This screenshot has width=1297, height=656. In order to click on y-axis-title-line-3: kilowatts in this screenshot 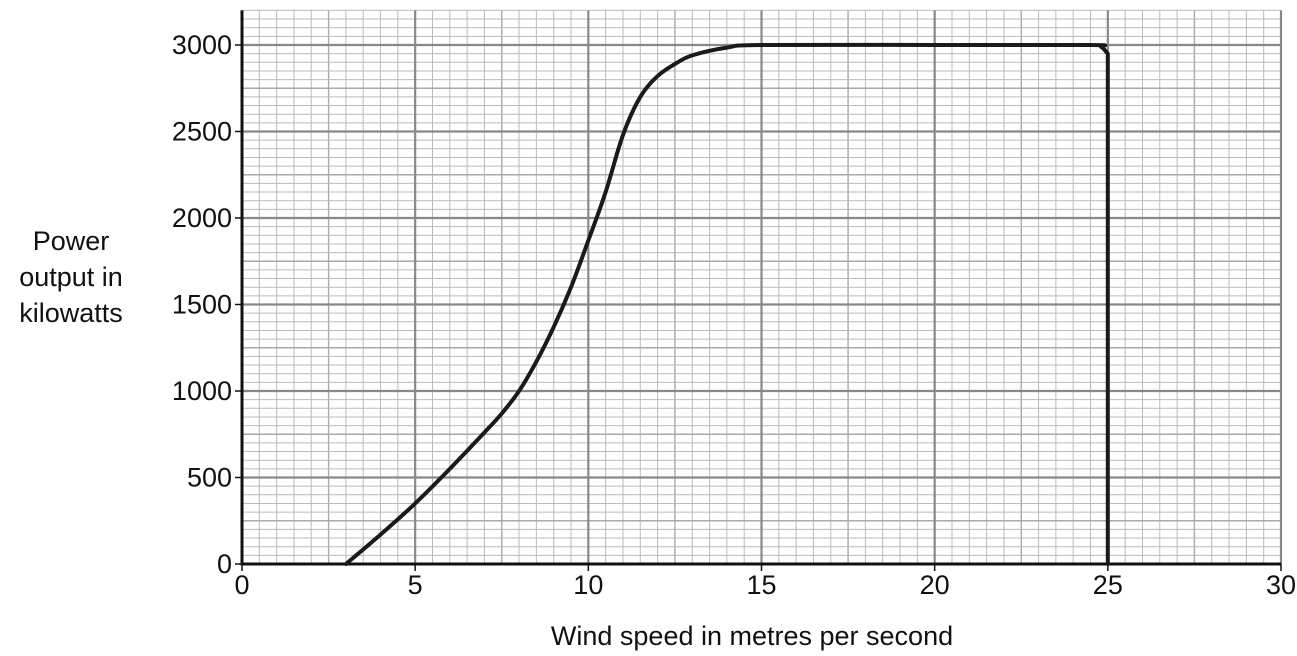, I will do `click(71, 313)`.